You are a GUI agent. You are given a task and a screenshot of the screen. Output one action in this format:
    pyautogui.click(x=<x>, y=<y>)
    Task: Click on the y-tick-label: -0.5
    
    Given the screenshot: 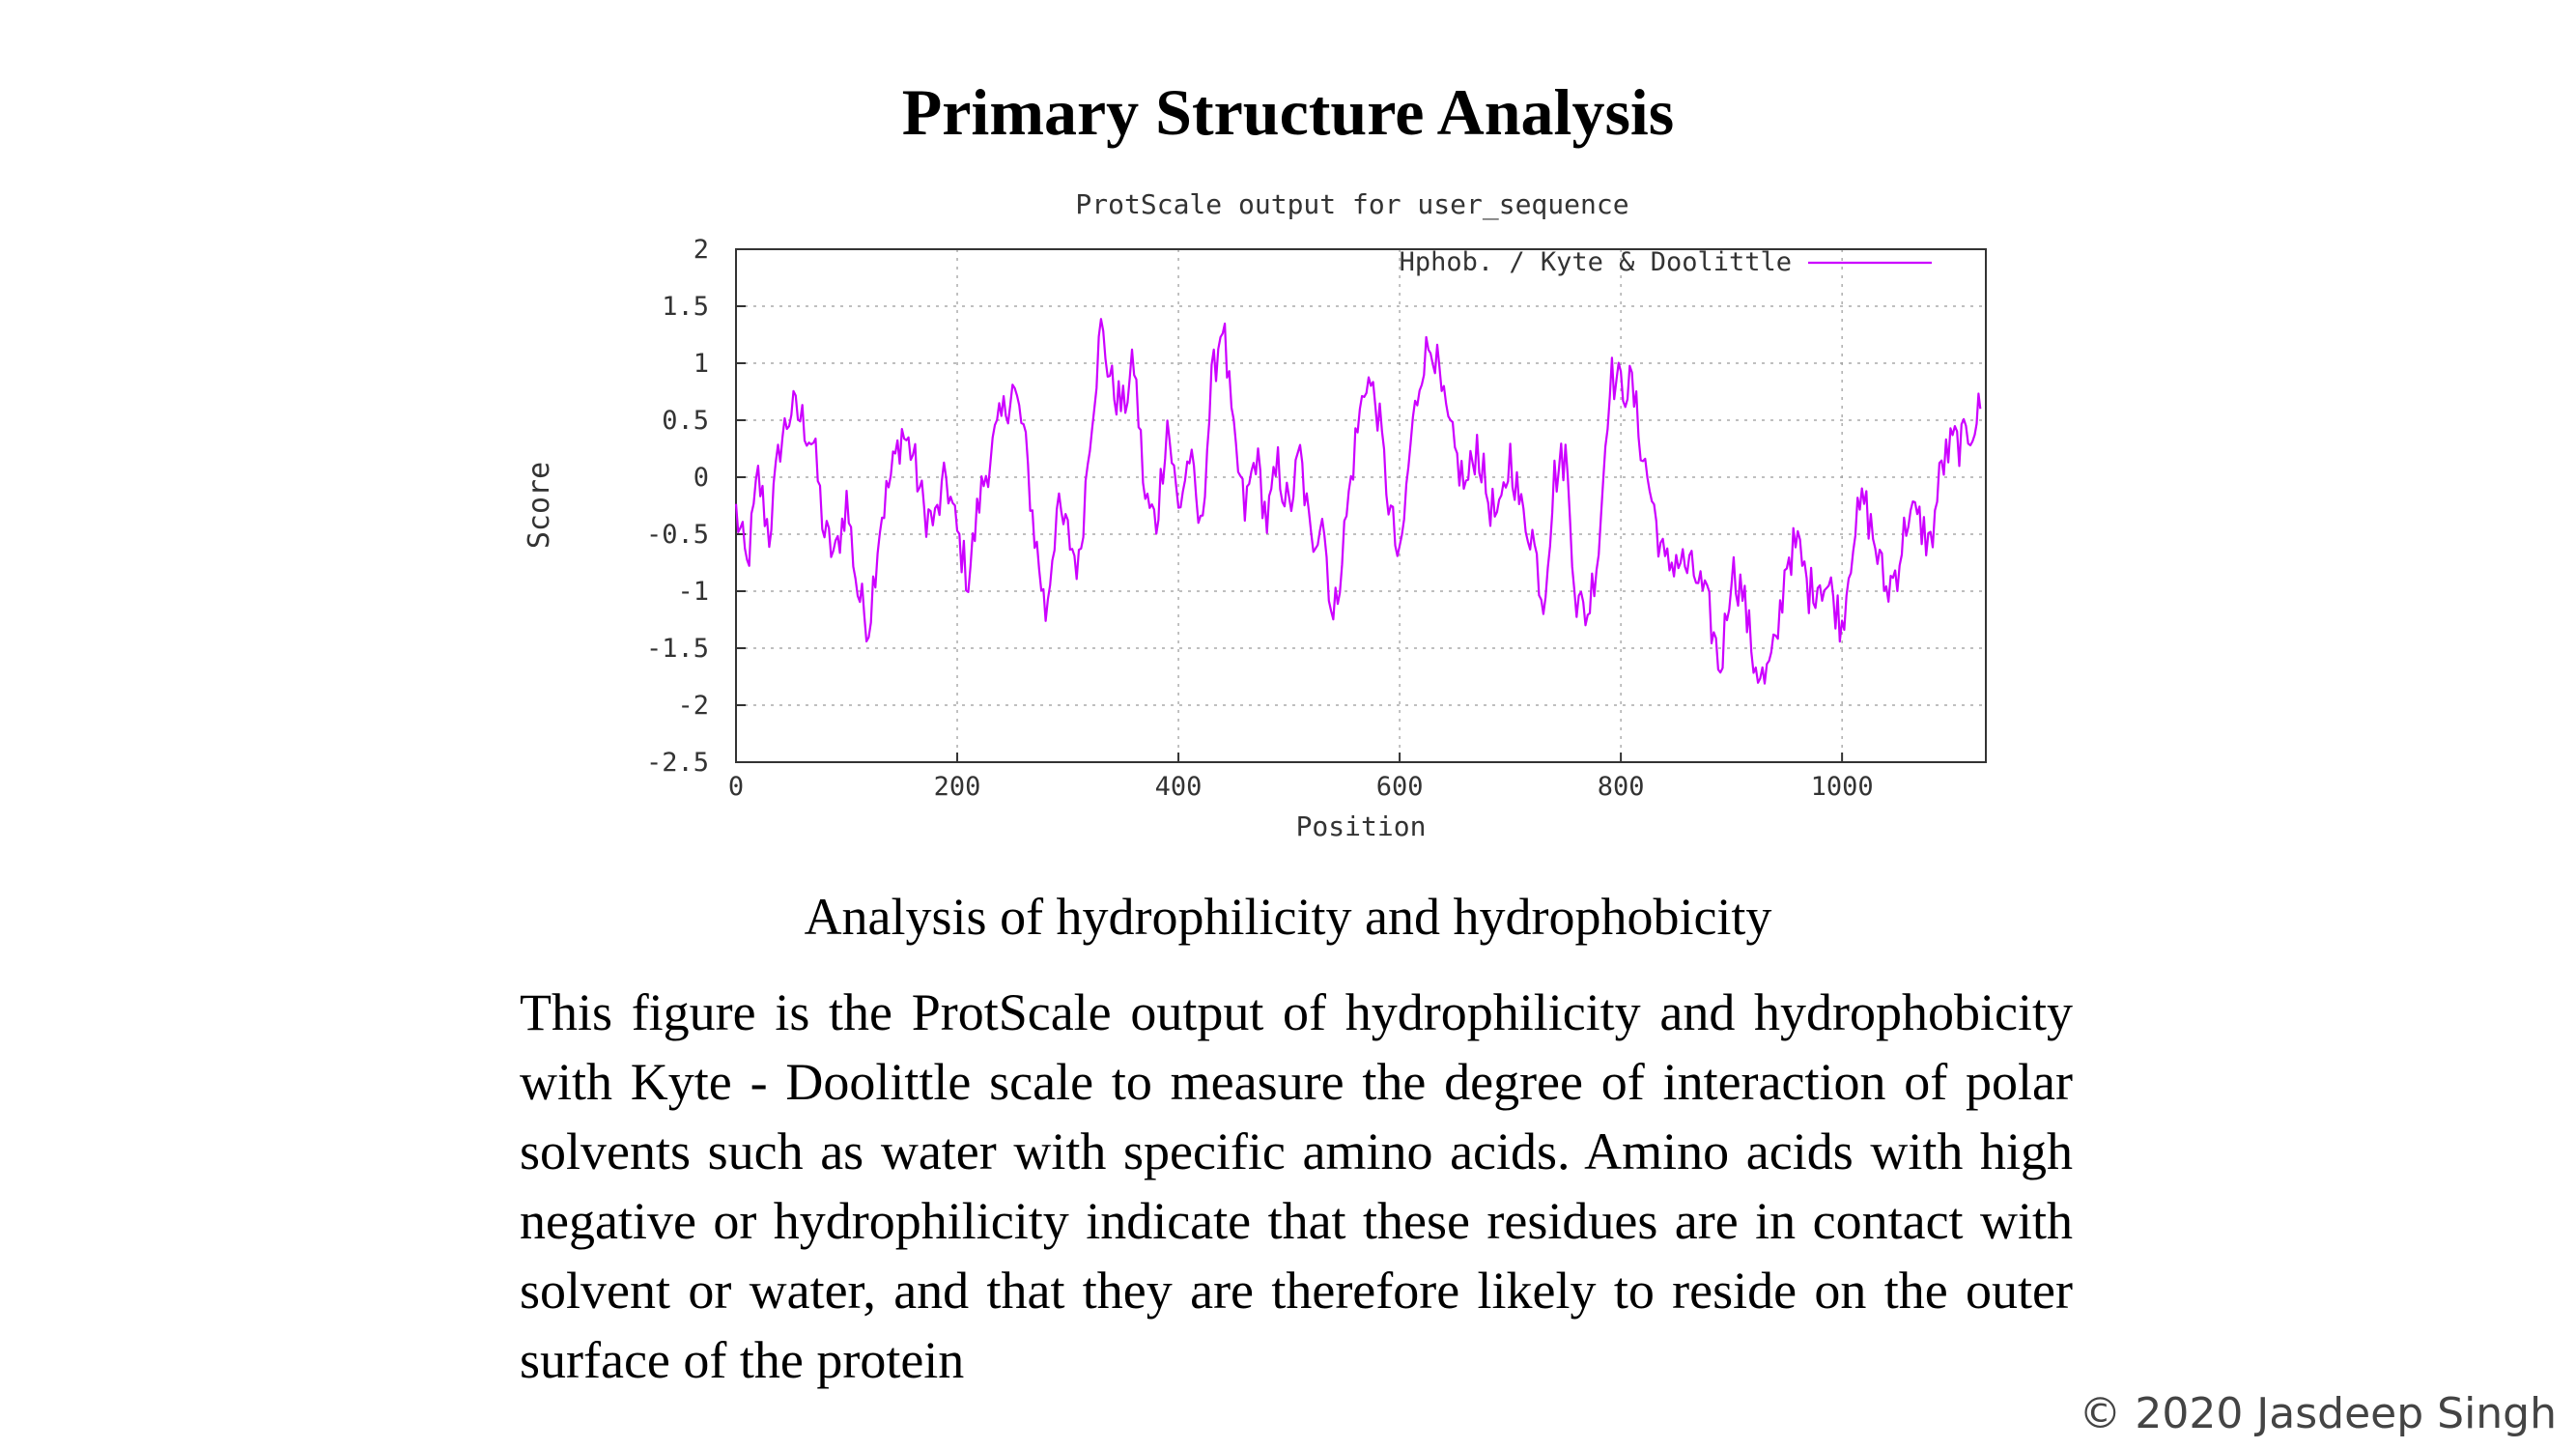 What is the action you would take?
    pyautogui.click(x=677, y=535)
    